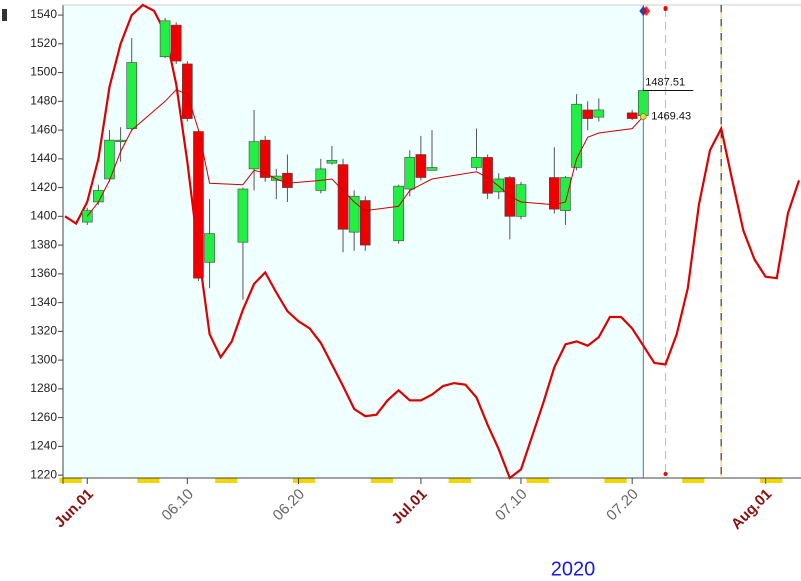  I want to click on forecast-dot, so click(665, 474).